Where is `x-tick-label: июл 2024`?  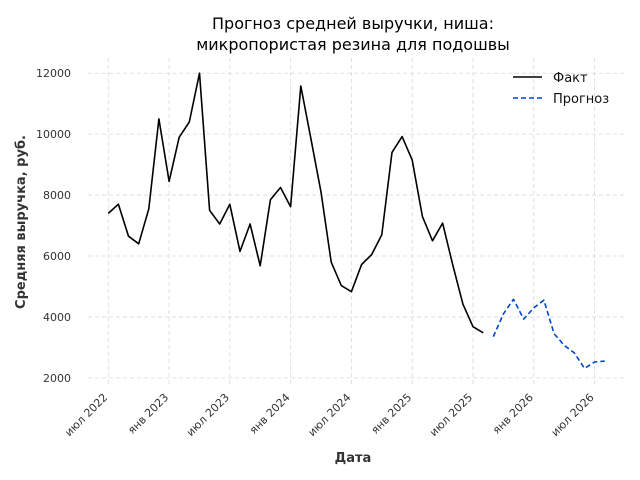 x-tick-label: июл 2024 is located at coordinates (330, 415).